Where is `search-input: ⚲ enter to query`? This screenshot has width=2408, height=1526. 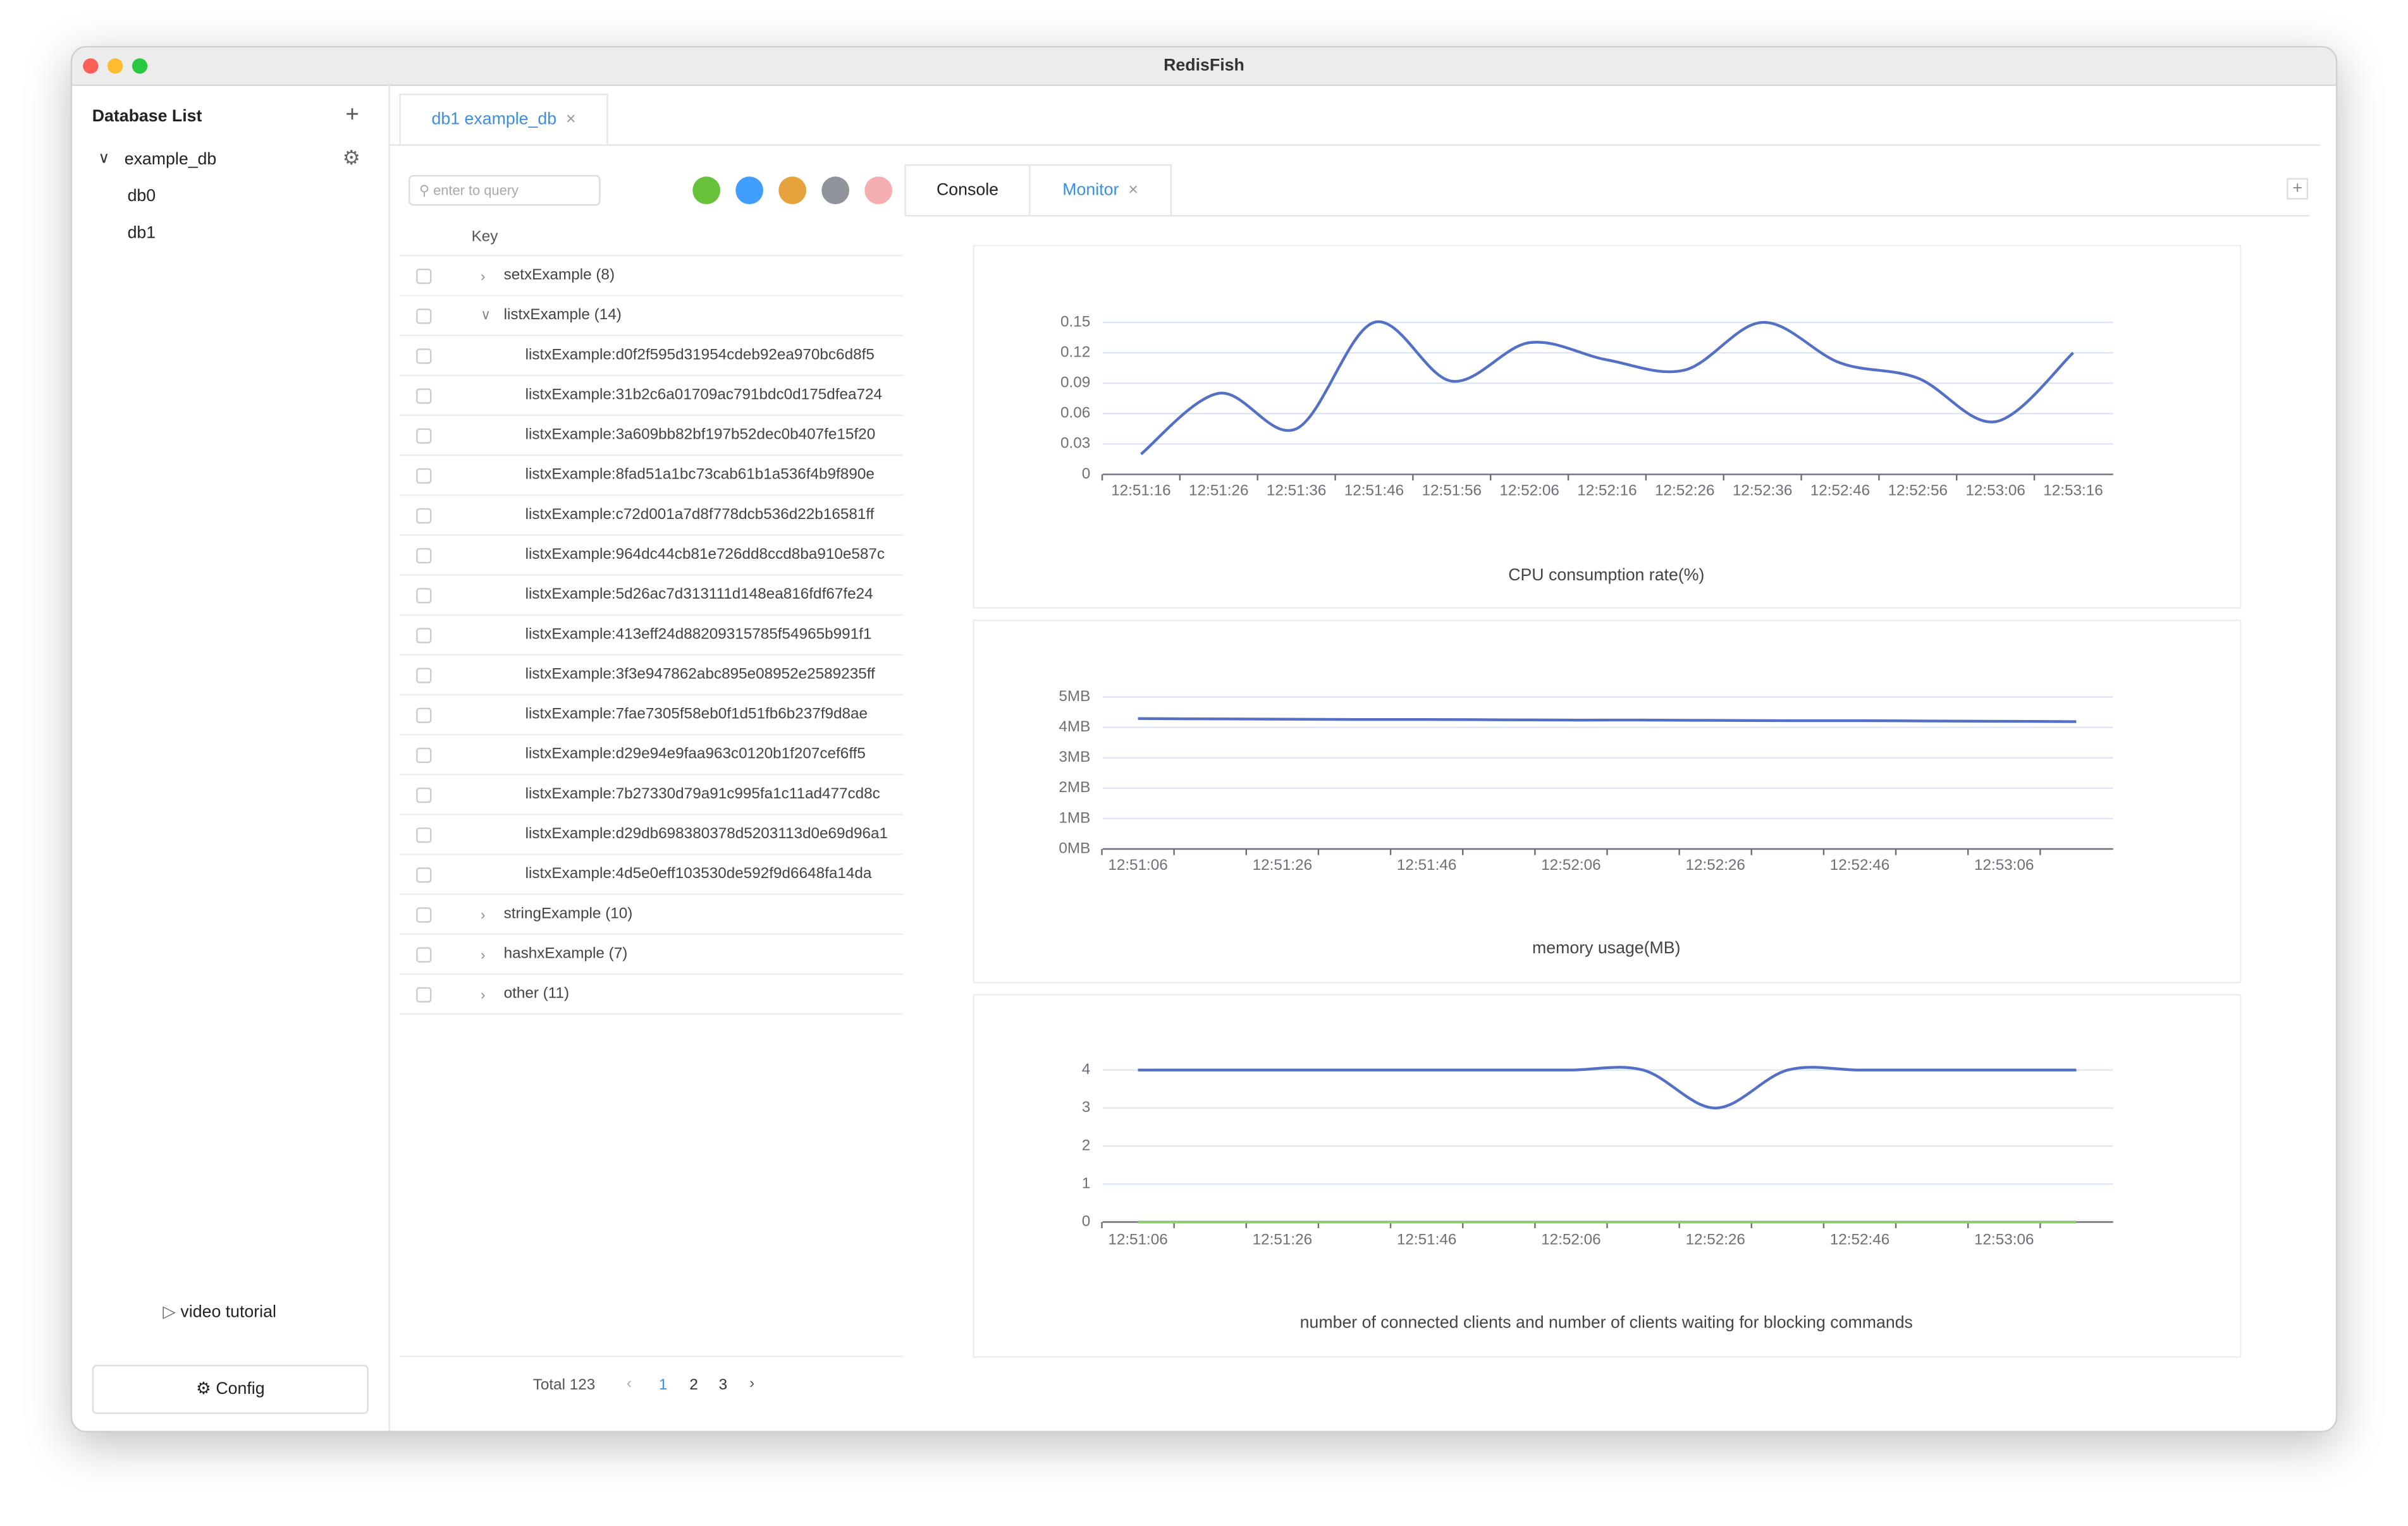 search-input: ⚲ enter to query is located at coordinates (504, 190).